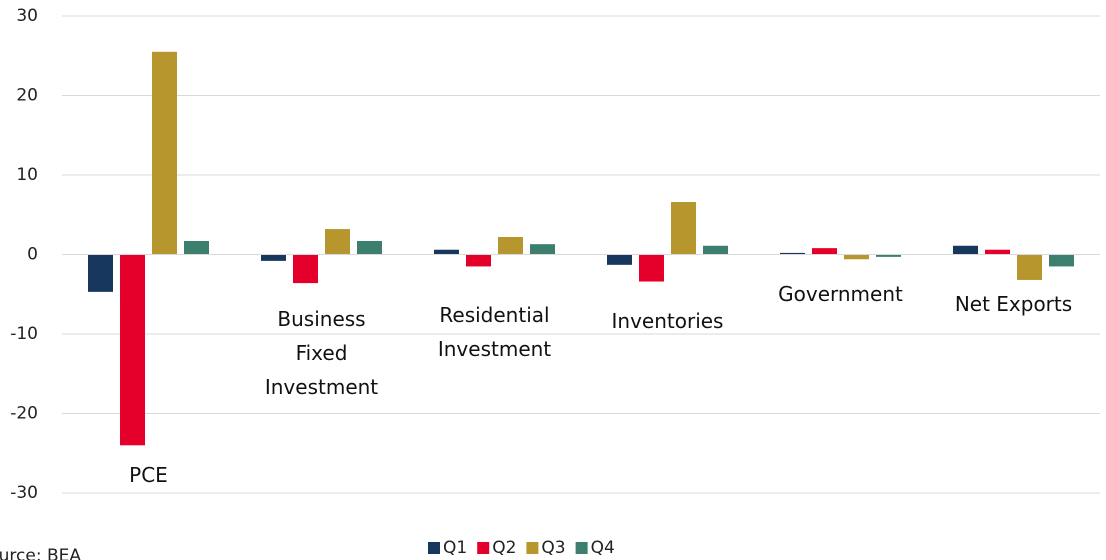  Describe the element at coordinates (32, 255) in the screenshot. I see `y-tick-label: 0` at that location.